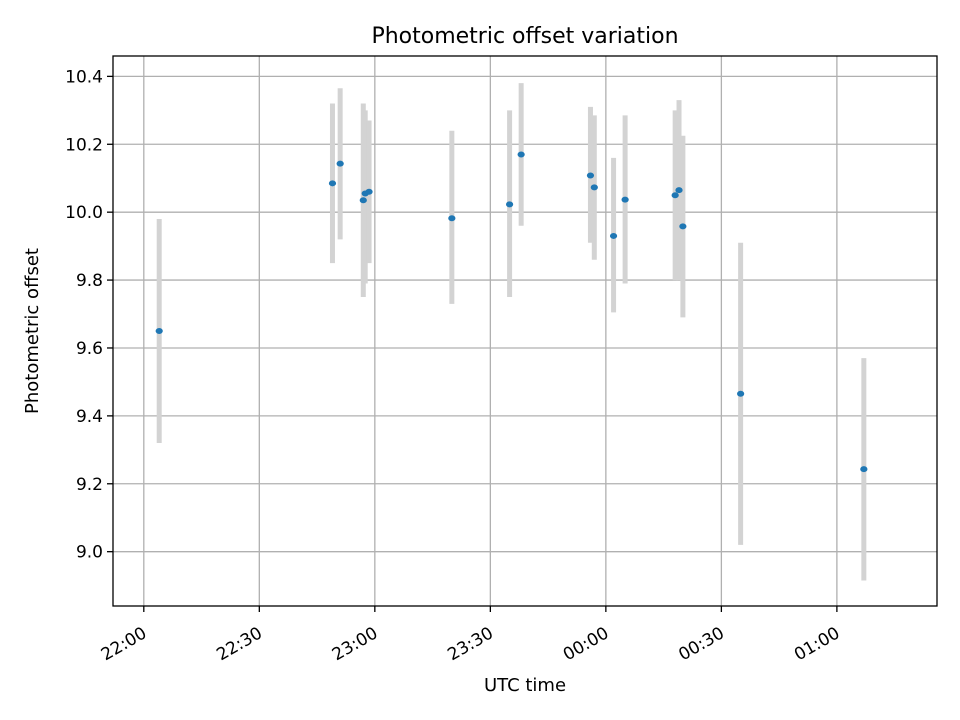 Image resolution: width=960 pixels, height=720 pixels. Describe the element at coordinates (470, 644) in the screenshot. I see `x-tick-label: 23:30` at that location.